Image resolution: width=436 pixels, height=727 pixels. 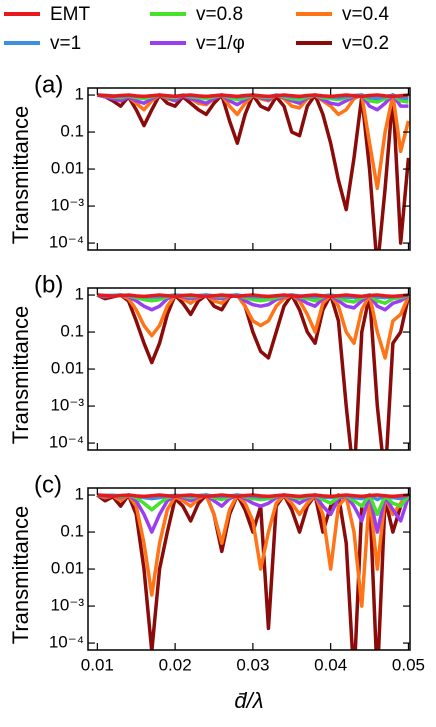 What do you see at coordinates (70, 14) in the screenshot?
I see `legend-label: EMT` at bounding box center [70, 14].